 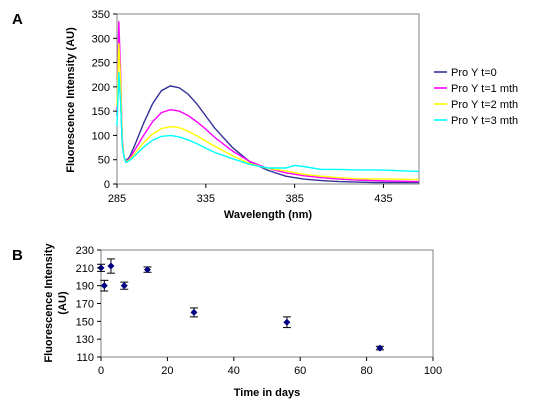 What do you see at coordinates (101, 39) in the screenshot?
I see `y-tick-label: 300` at bounding box center [101, 39].